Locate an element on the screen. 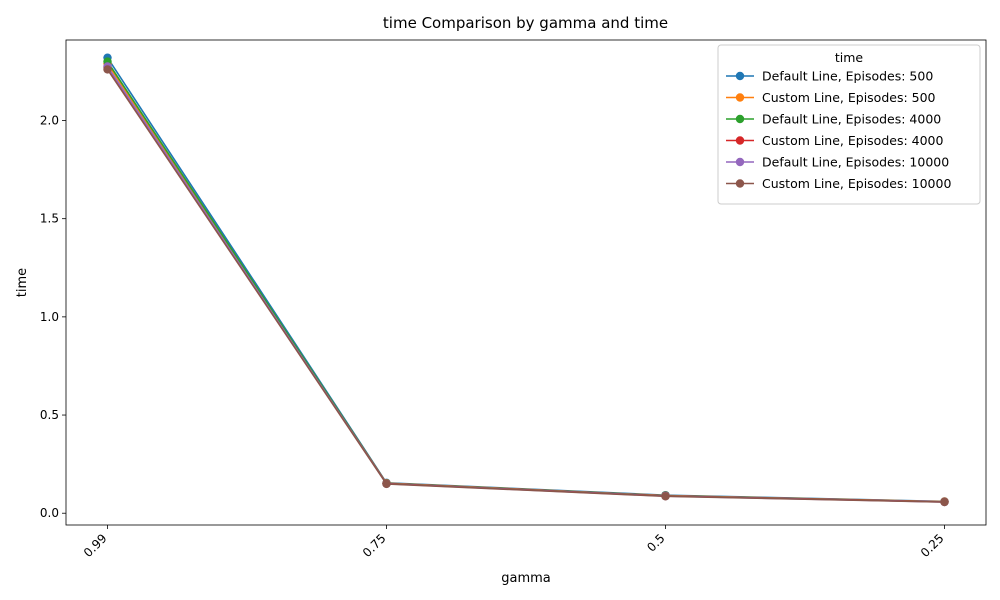  legend-entry: Default Line, Episodes: 500 is located at coordinates (829, 76).